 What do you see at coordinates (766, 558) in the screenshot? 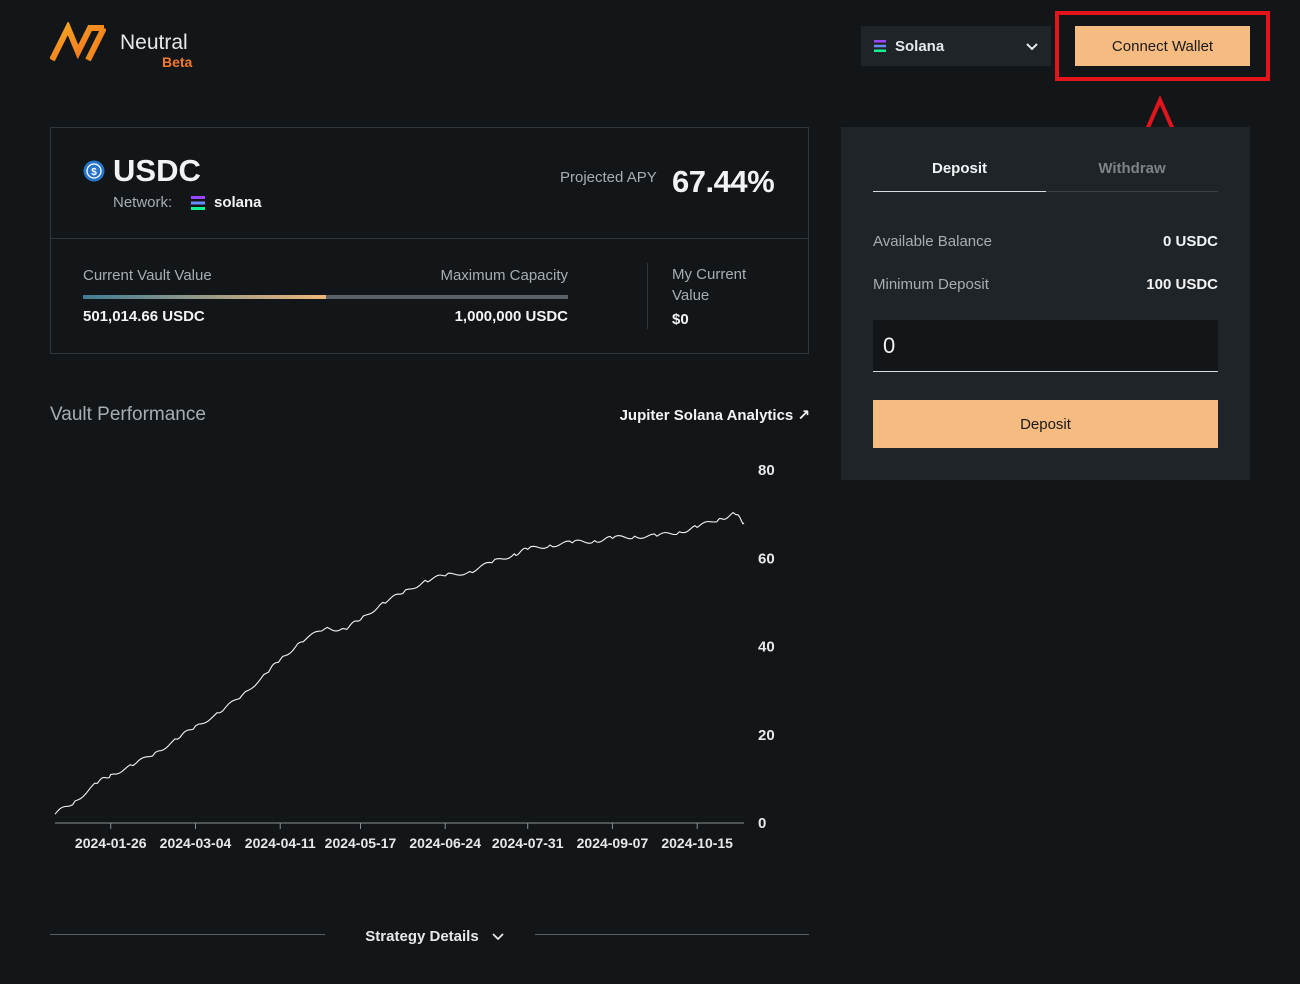
I see `y-tick-label: 60` at bounding box center [766, 558].